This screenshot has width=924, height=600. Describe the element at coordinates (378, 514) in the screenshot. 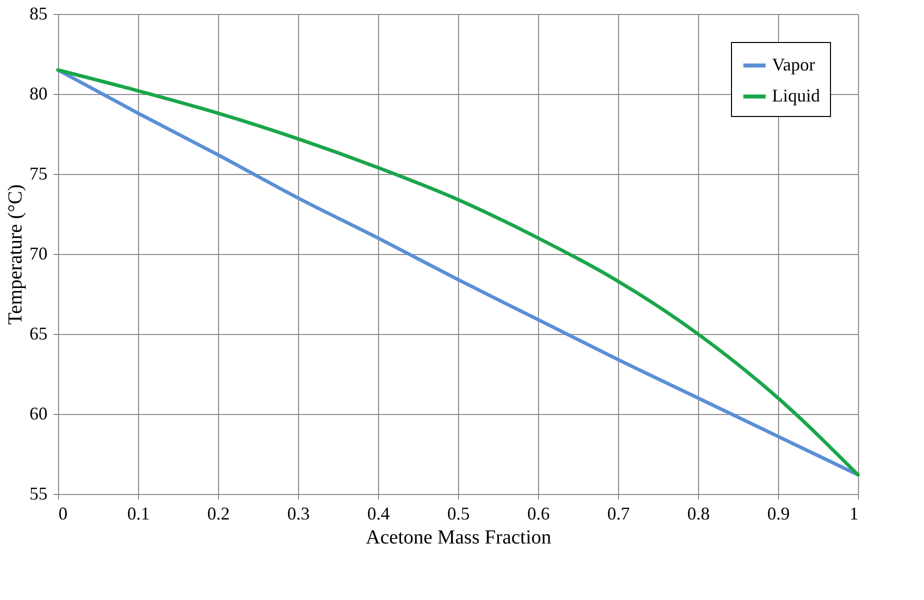

I see `x-tick-label: 0.4` at that location.